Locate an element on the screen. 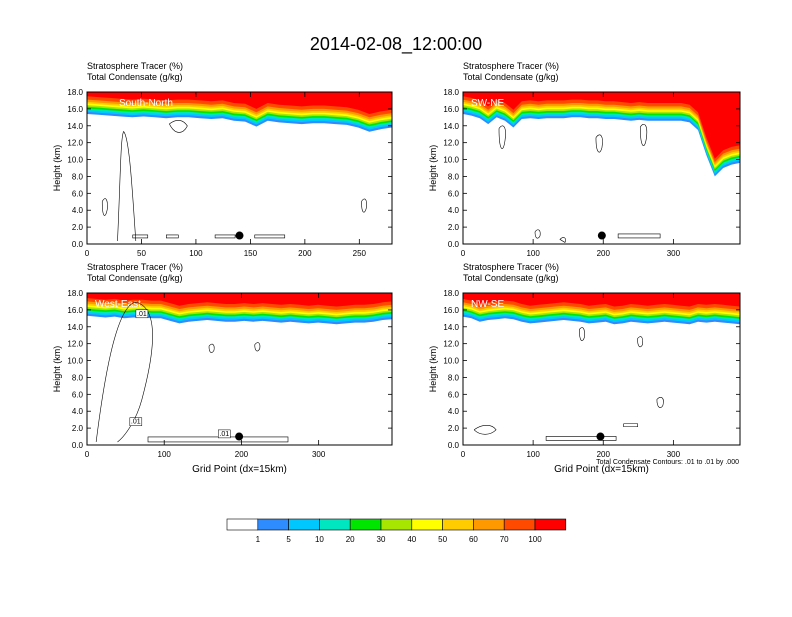 The height and width of the screenshot is (617, 792). legend-label: 100 is located at coordinates (535, 539).